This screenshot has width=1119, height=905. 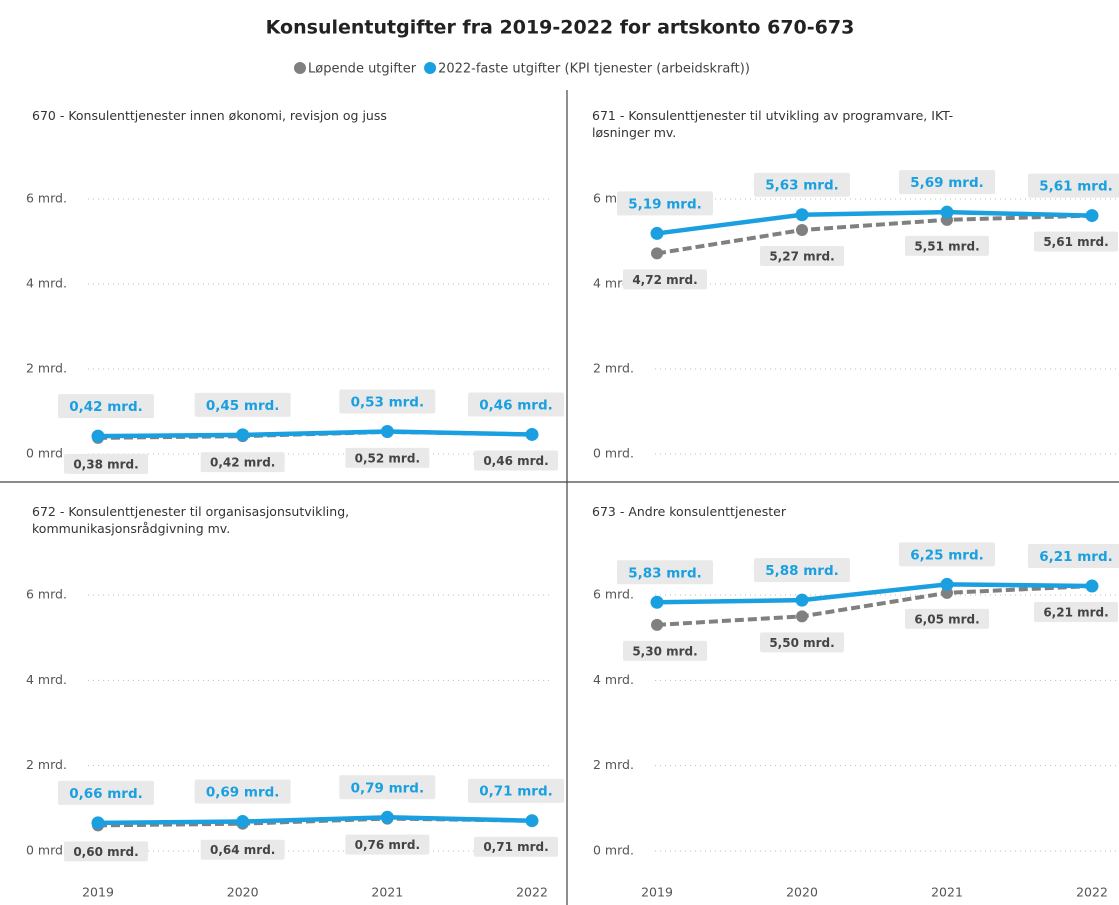 I want to click on panel-title: 673 - Andre konsulenttjenester, so click(x=689, y=511).